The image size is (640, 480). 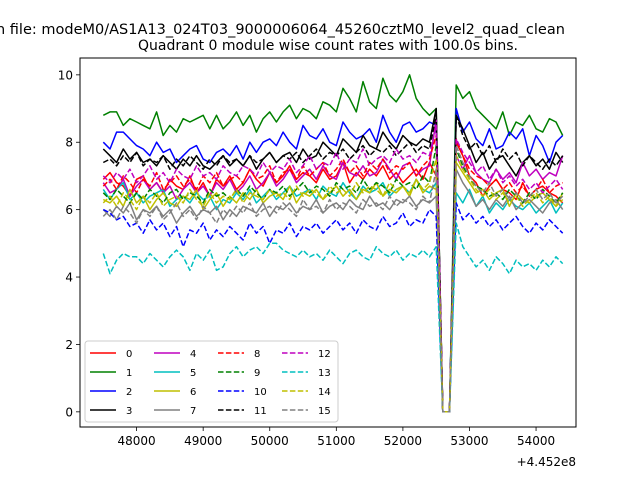 What do you see at coordinates (69, 243) in the screenshot?
I see `y-axis: 0 2 4 6 8 10` at bounding box center [69, 243].